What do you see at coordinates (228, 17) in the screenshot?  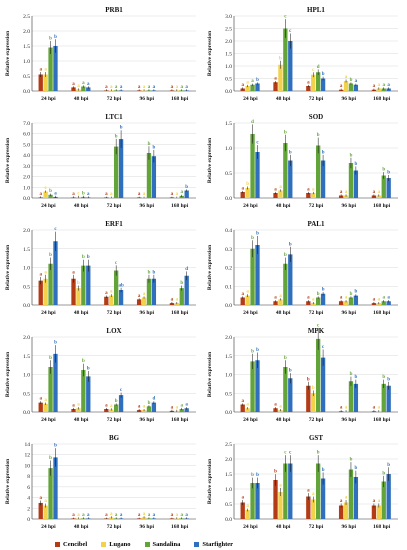 I see `y-tick-label: 3.0` at bounding box center [228, 17].